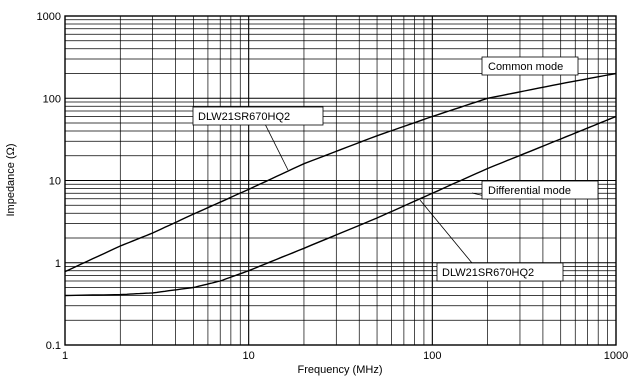 The width and height of the screenshot is (629, 379). Describe the element at coordinates (244, 117) in the screenshot. I see `label-part-common: DLW21SR670HQ2` at that location.